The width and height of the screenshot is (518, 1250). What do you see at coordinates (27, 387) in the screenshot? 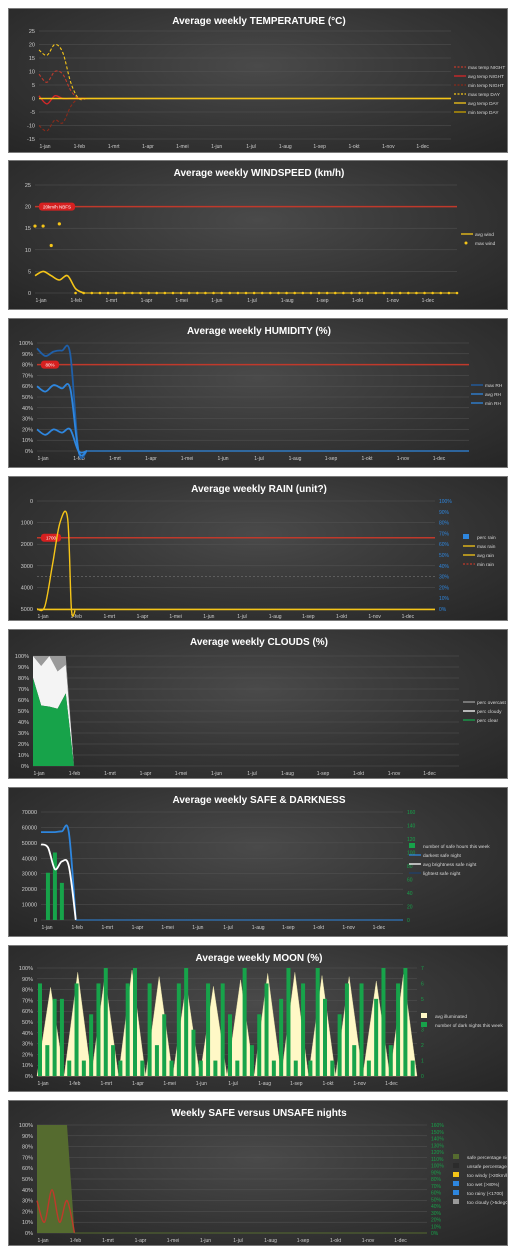
I see `y-tick-label: 60%` at bounding box center [27, 387].